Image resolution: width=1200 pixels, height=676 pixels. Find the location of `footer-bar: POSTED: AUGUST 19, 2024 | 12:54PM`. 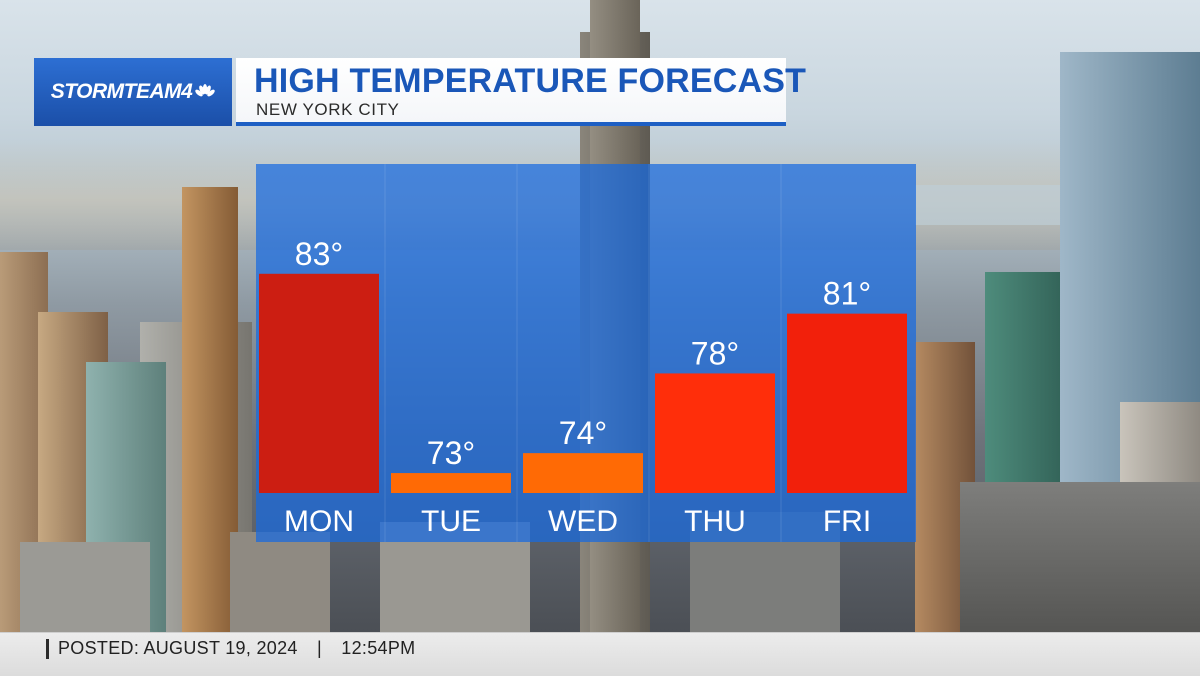

footer-bar: POSTED: AUGUST 19, 2024 | 12:54PM is located at coordinates (600, 654).